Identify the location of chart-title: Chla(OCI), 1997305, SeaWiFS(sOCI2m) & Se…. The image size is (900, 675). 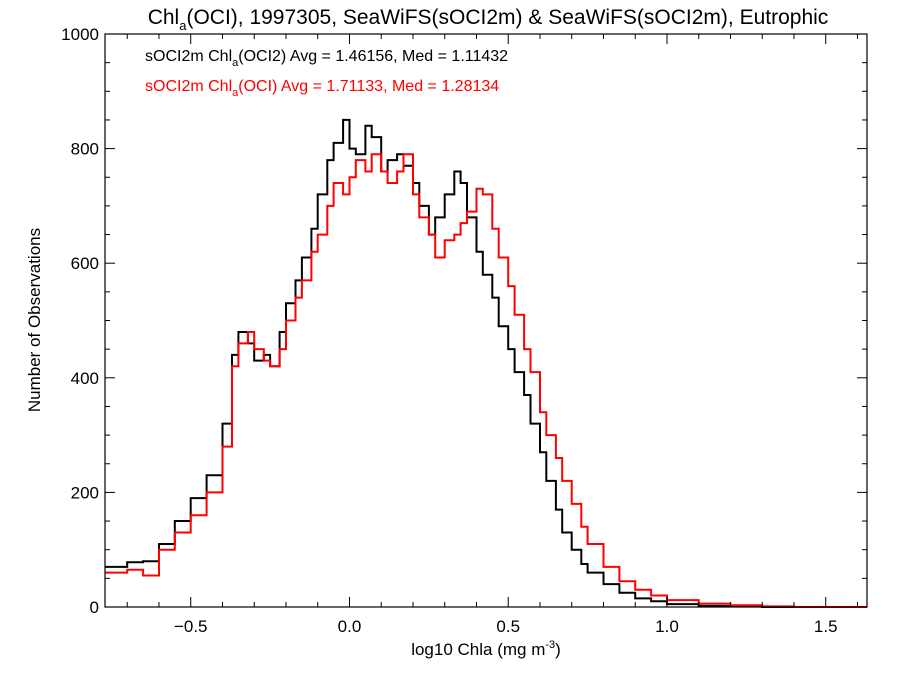
(488, 19).